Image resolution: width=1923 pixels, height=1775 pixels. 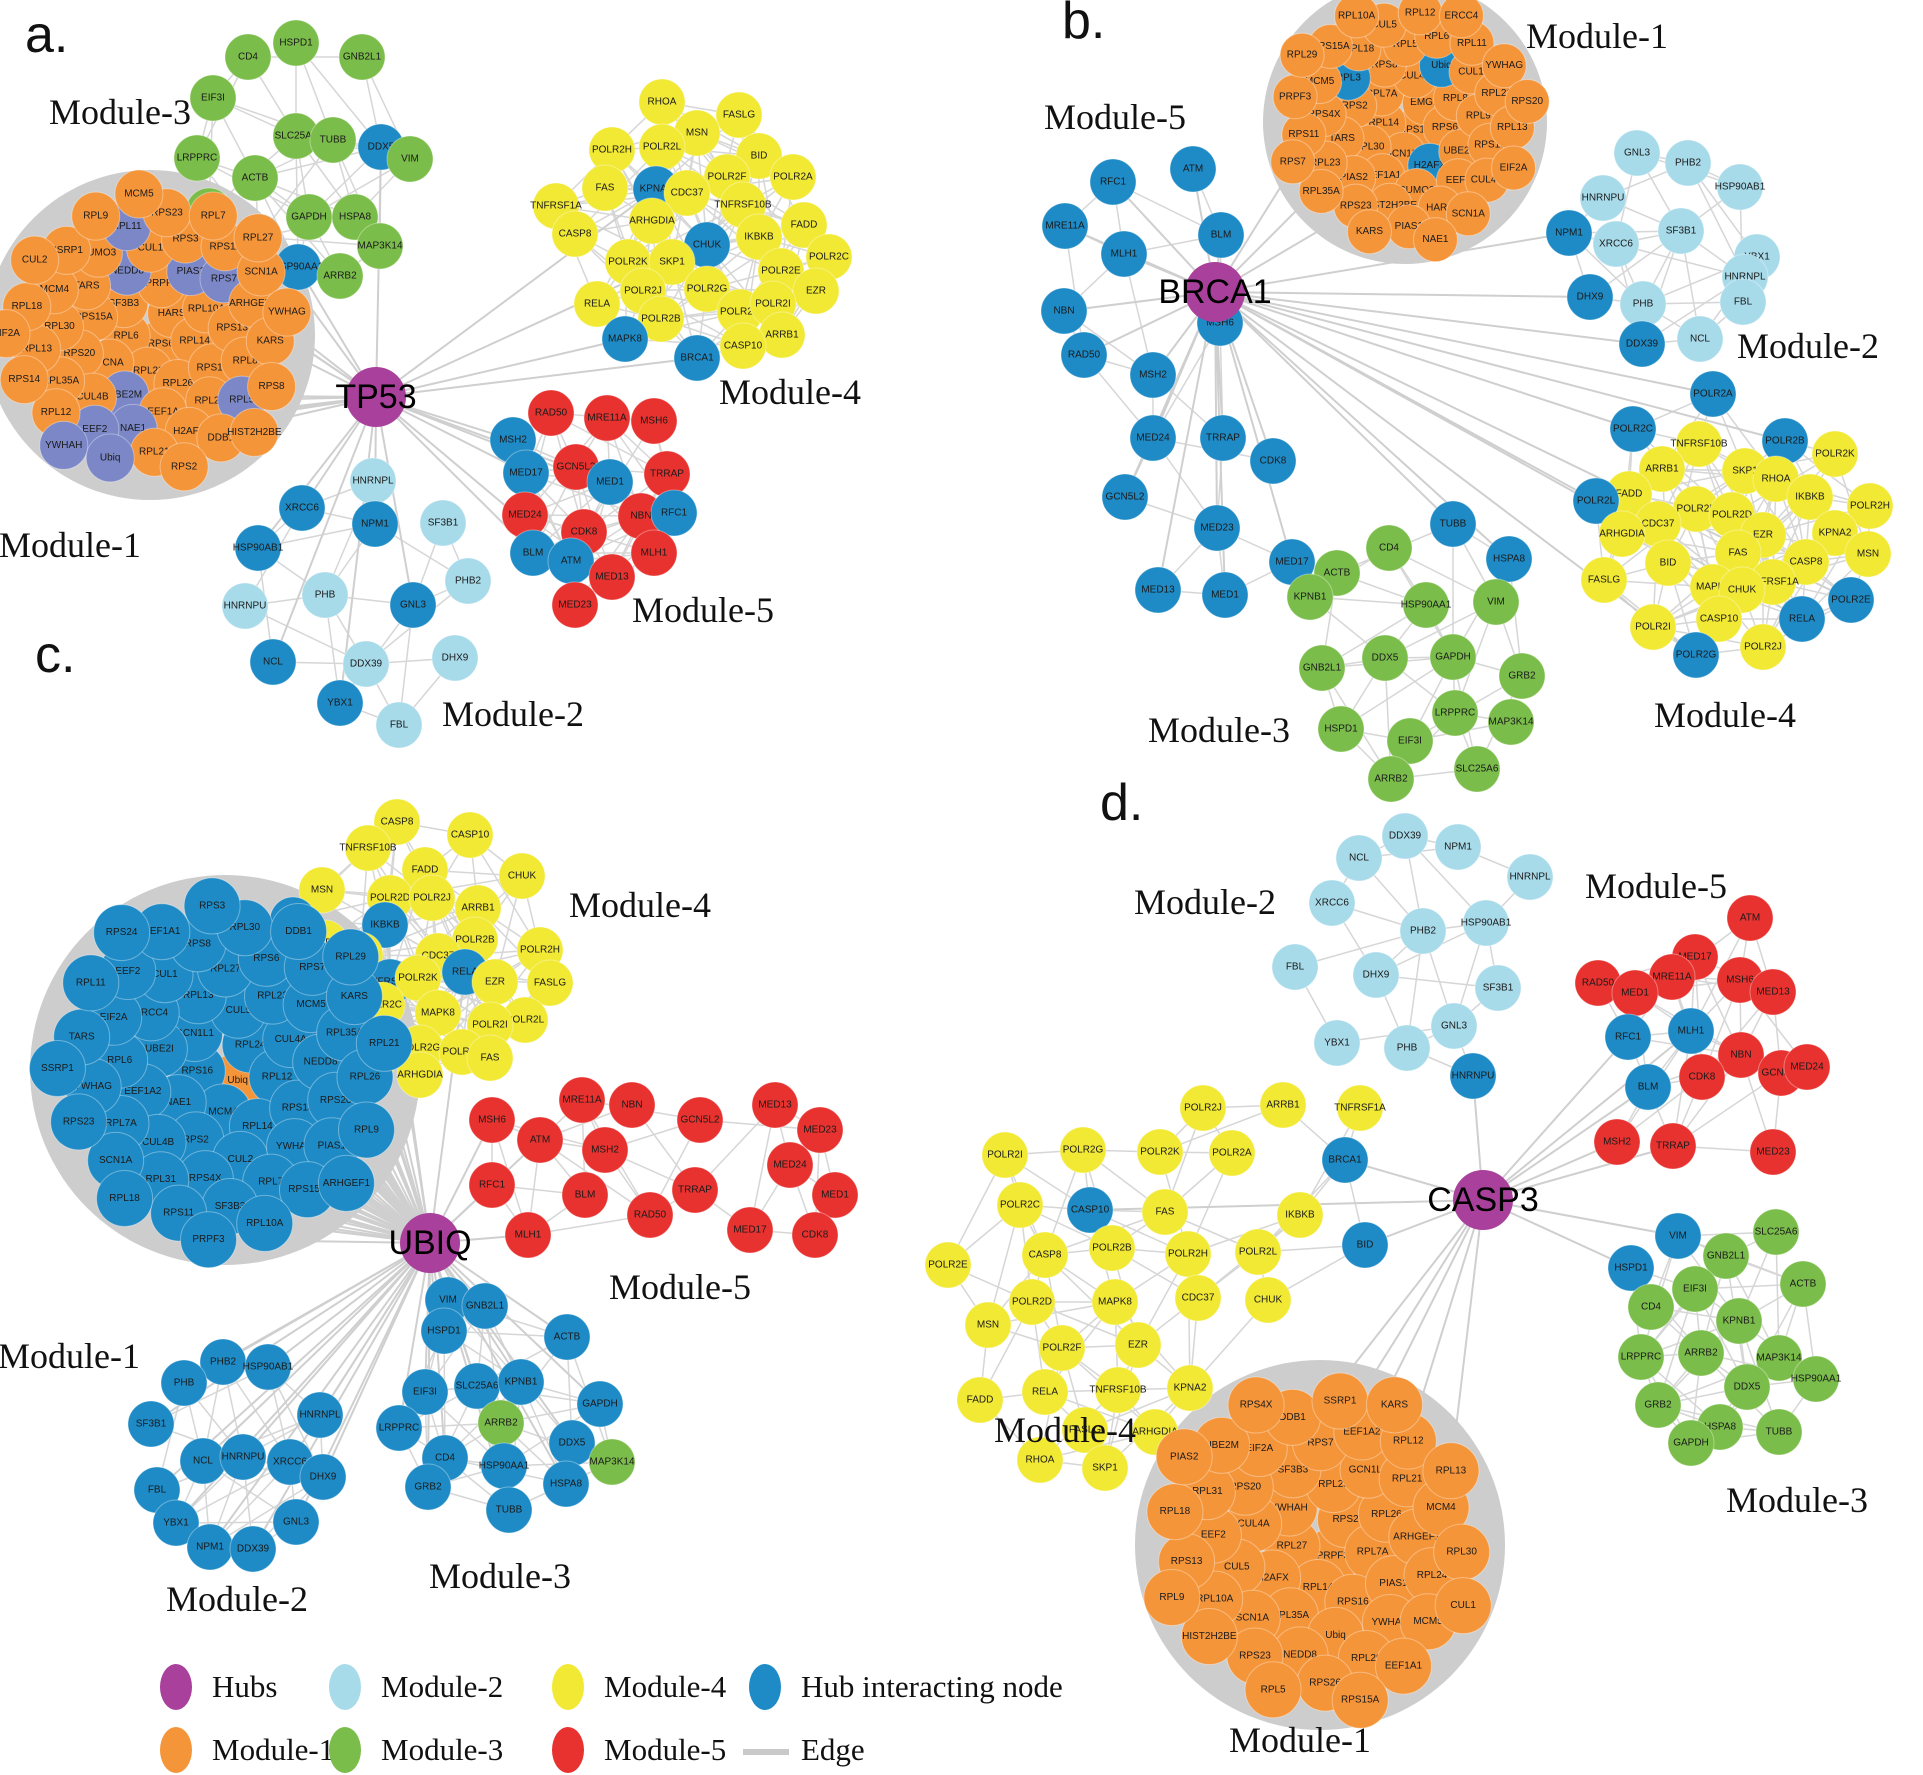 I want to click on gene-node-label-ARRB1: ARRB1, so click(x=478, y=908).